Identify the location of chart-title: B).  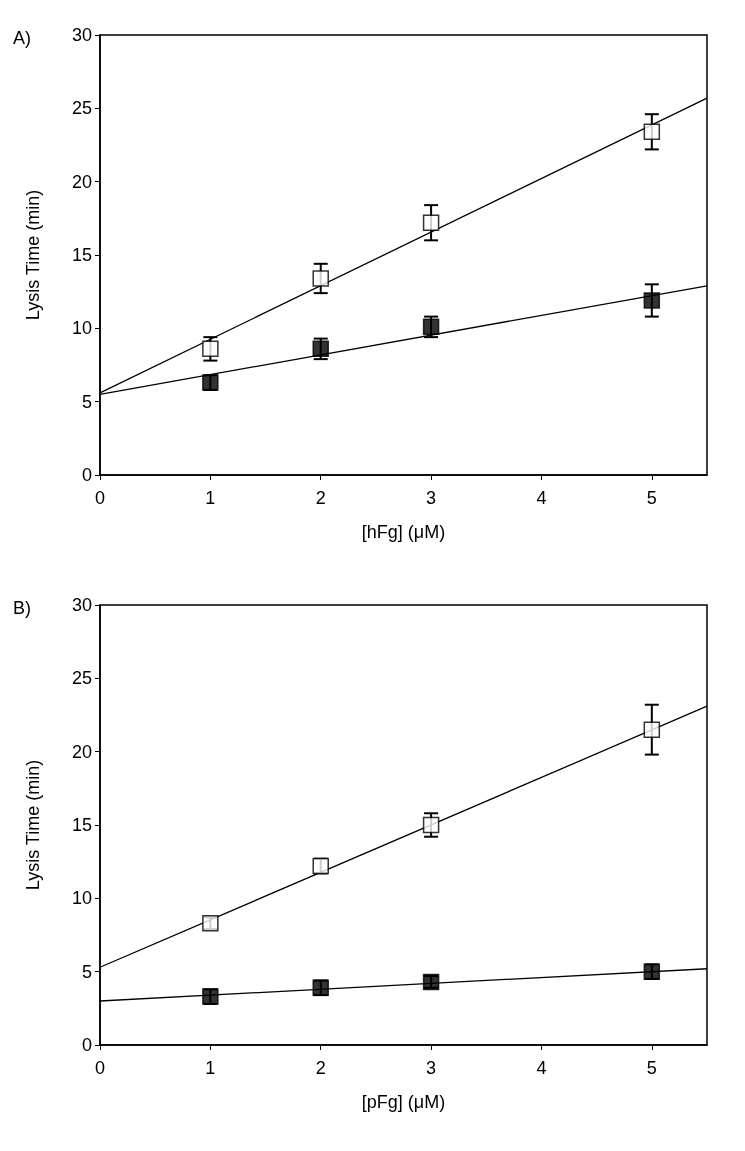
(22, 608).